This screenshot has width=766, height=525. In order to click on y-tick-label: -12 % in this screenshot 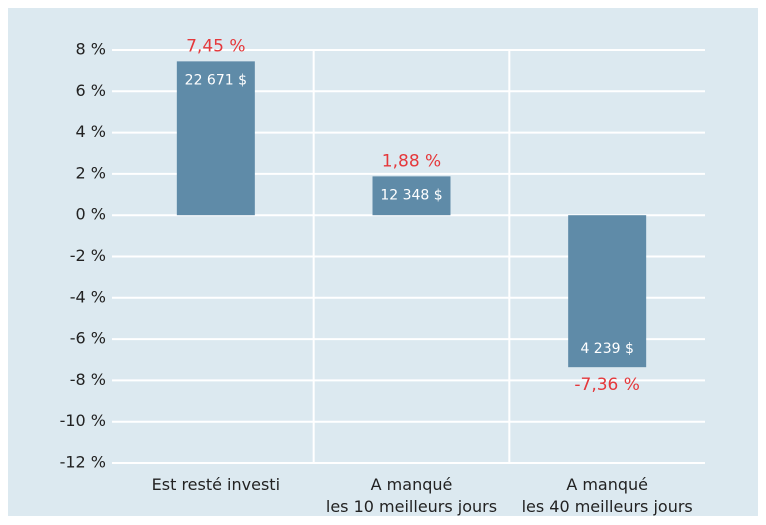, I will do `click(83, 462)`.